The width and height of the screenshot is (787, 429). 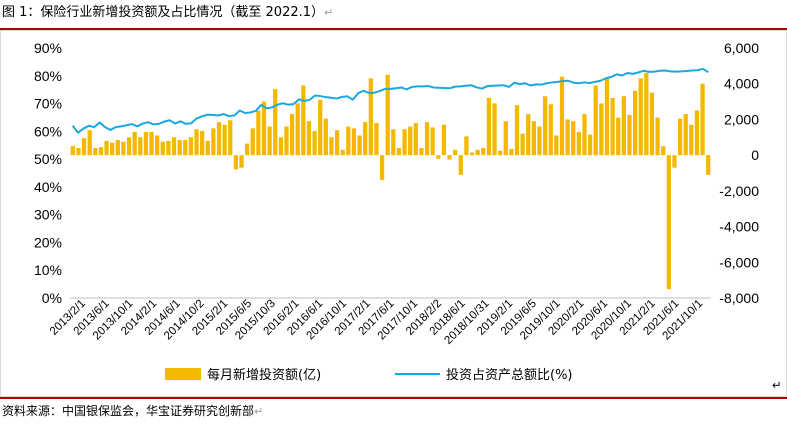 I want to click on return-mark: ↵, so click(x=777, y=386).